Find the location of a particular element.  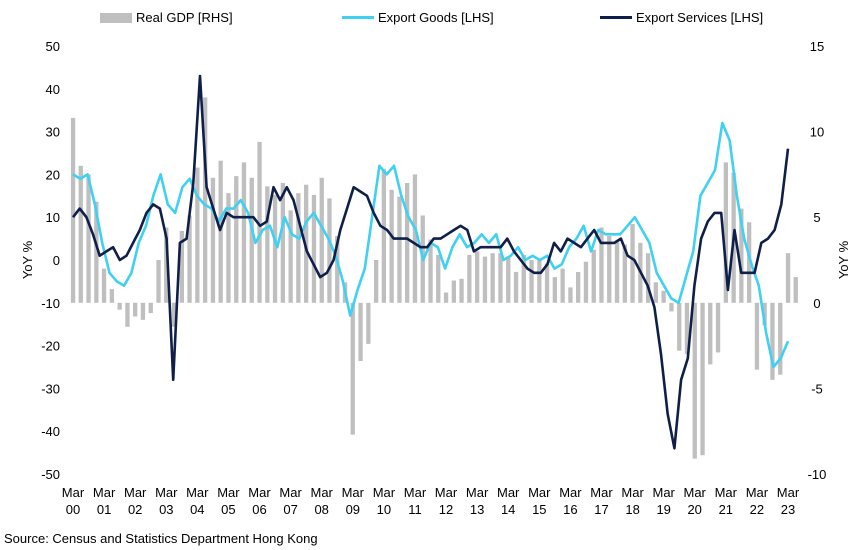

x-tick-year: 05 is located at coordinates (228, 509).